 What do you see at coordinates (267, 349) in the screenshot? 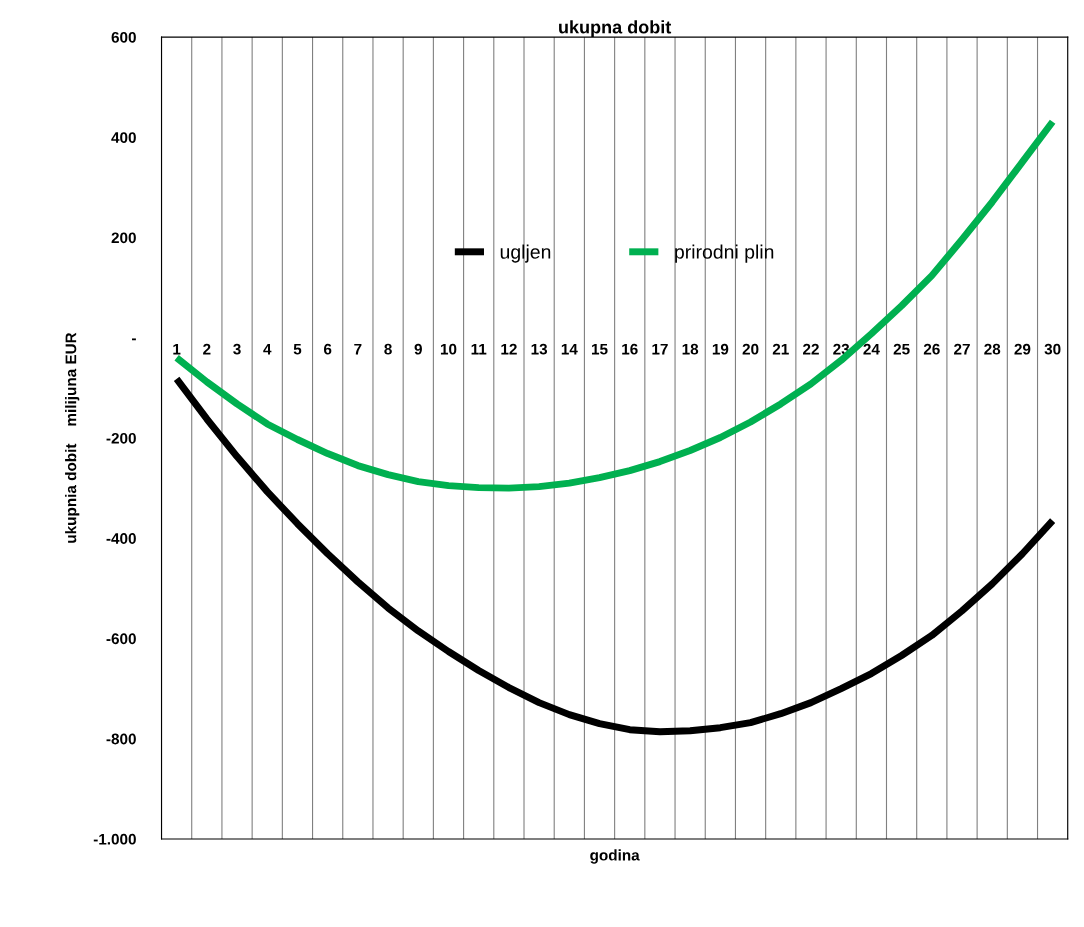
I see `x-tick-label: 4` at bounding box center [267, 349].